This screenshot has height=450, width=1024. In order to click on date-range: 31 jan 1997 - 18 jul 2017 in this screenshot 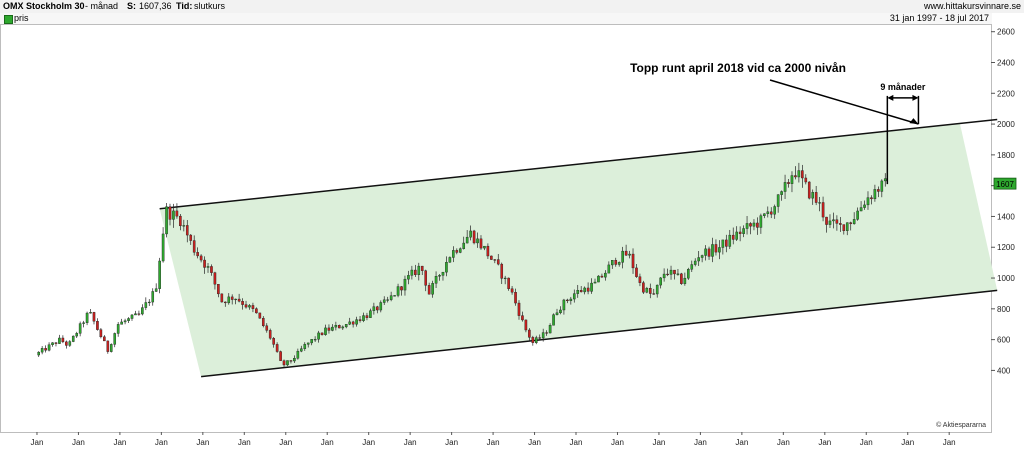, I will do `click(939, 18)`.